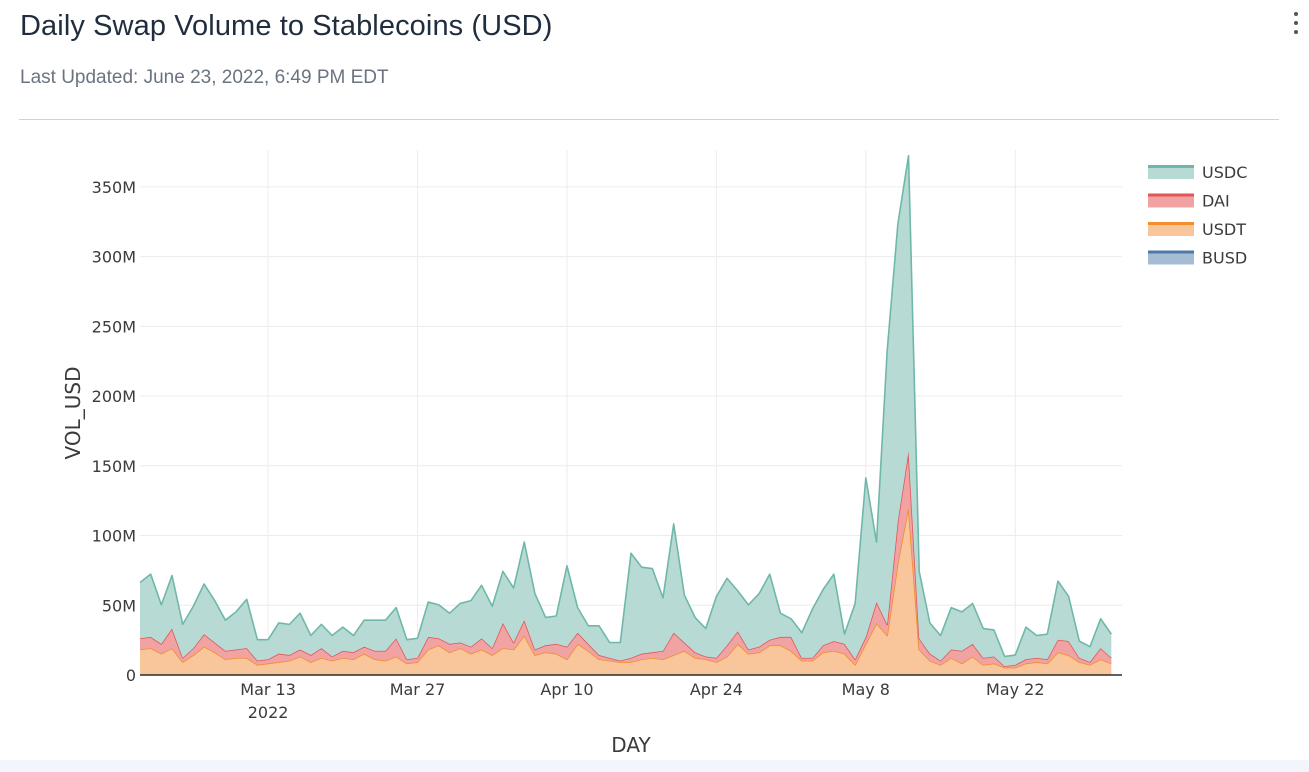  I want to click on header-divider, so click(649, 119).